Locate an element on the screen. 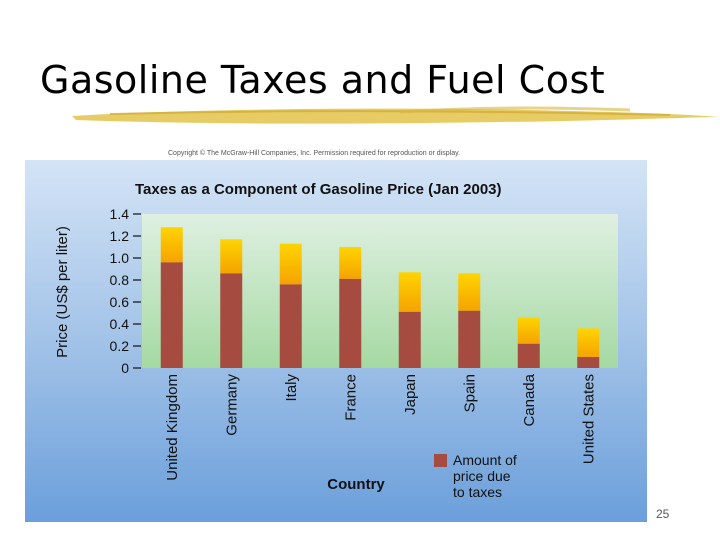 The image size is (720, 540). y-tick-label: 0.8 is located at coordinates (120, 280).